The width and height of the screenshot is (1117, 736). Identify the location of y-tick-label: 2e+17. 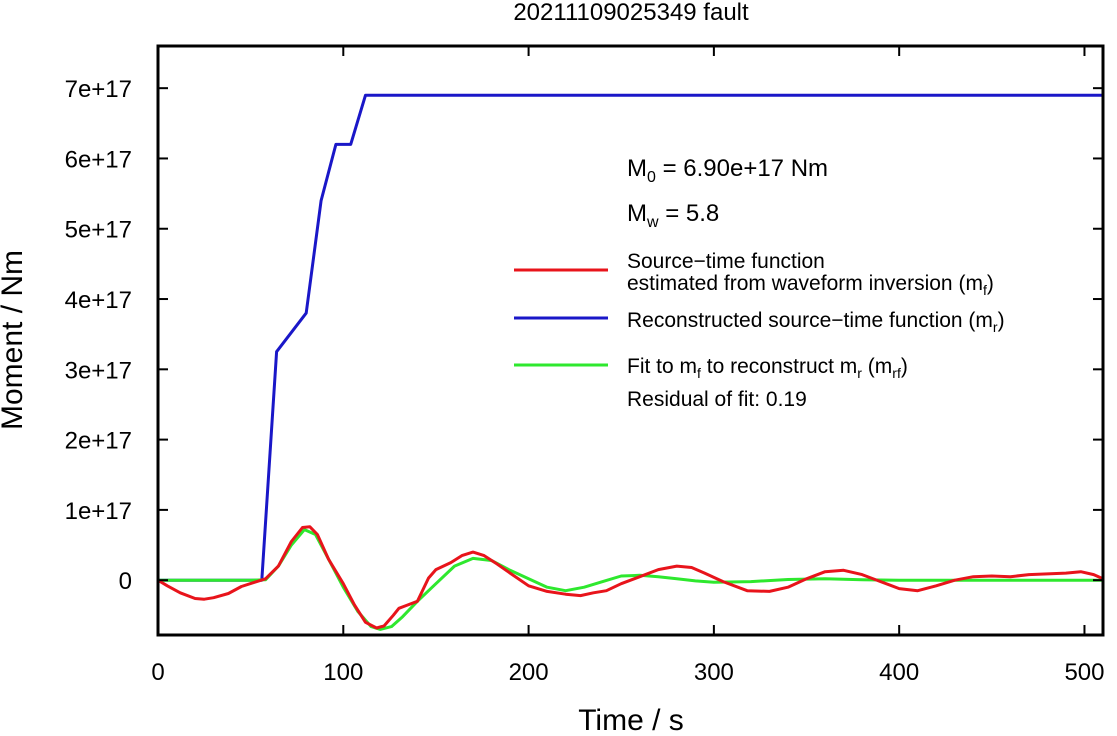
(98, 441).